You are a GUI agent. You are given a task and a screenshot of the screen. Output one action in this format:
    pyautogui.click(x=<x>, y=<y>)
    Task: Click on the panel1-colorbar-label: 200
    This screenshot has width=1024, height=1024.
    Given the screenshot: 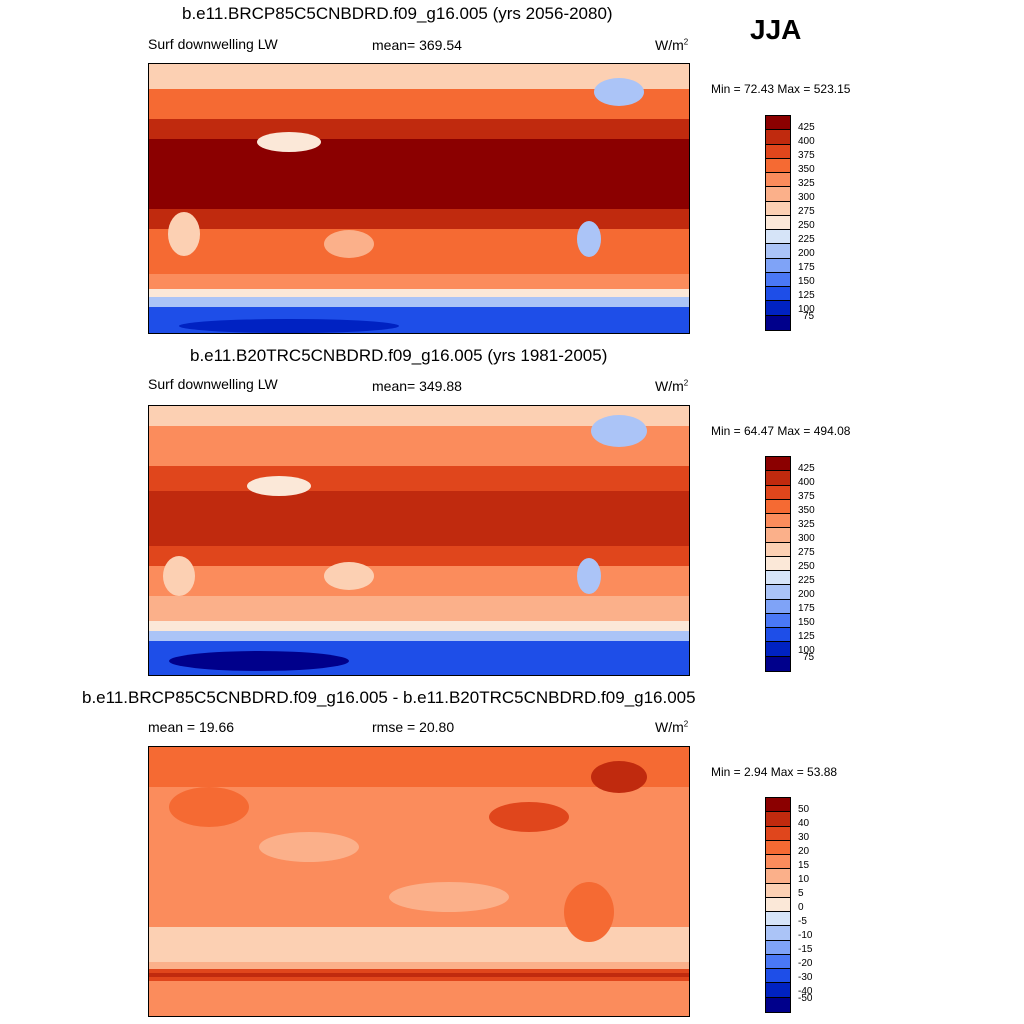 What is the action you would take?
    pyautogui.click(x=806, y=253)
    